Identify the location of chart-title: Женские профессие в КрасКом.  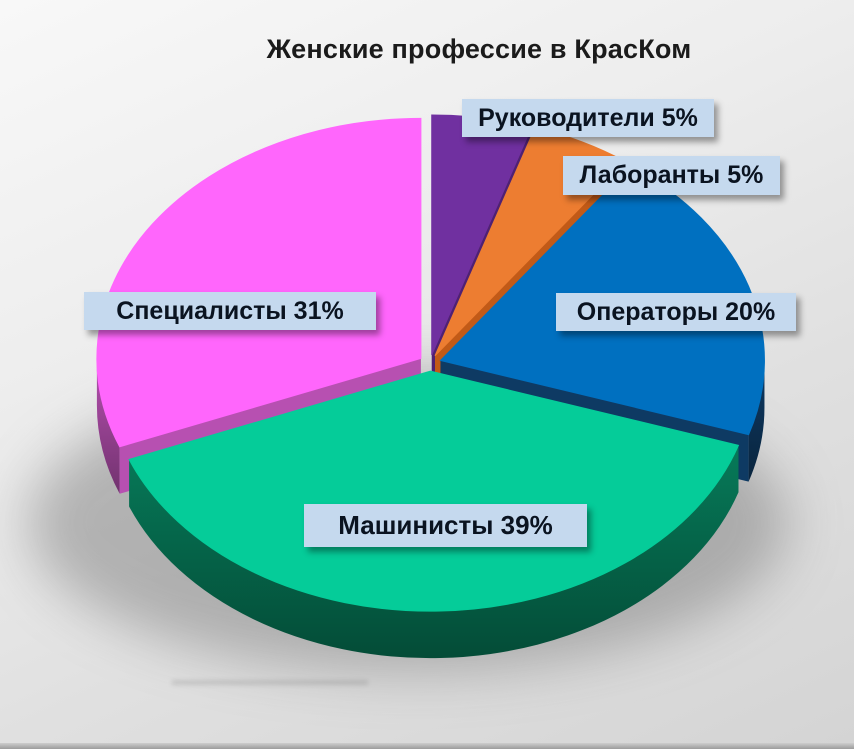
(479, 49).